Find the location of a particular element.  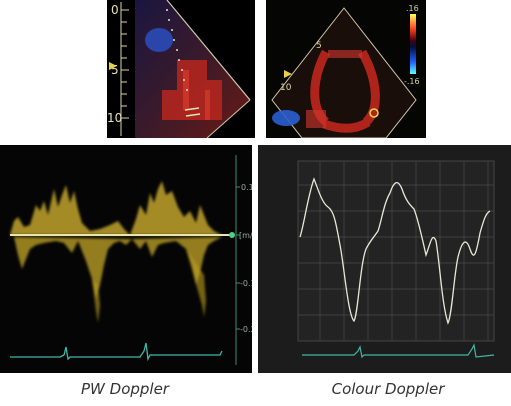

colour-scale-min: -.16 is located at coordinates (412, 81).